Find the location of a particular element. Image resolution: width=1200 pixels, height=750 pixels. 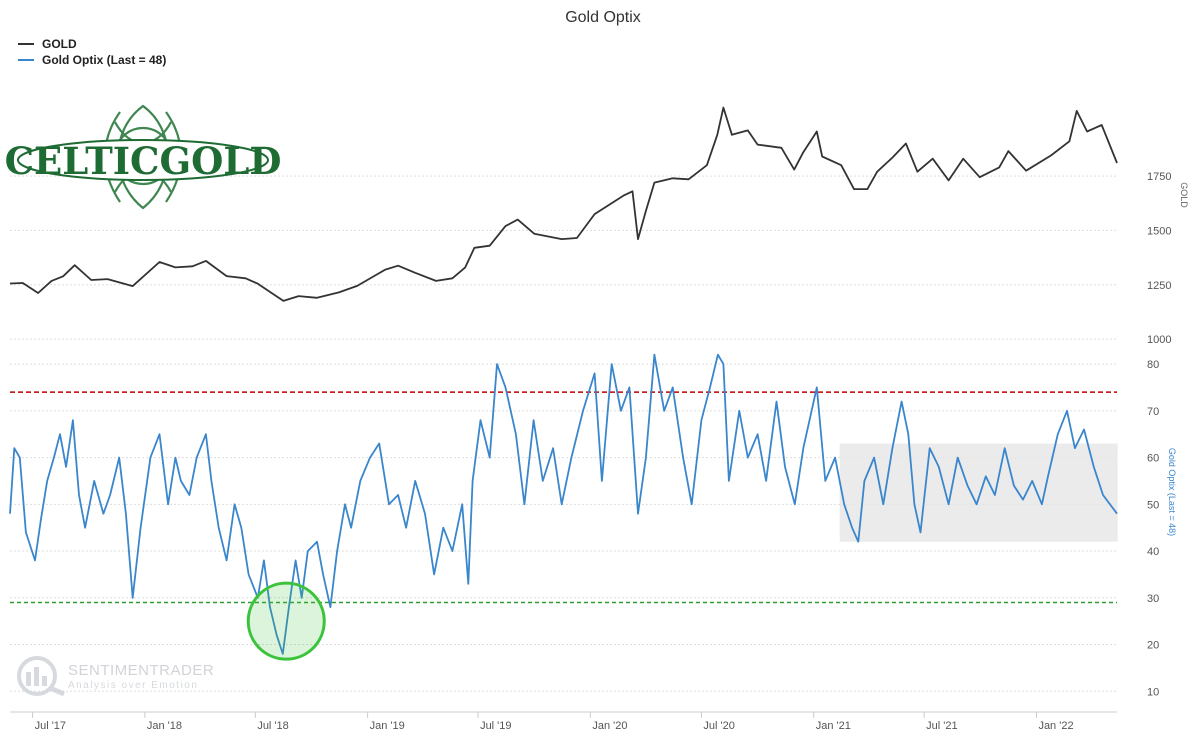

x-tick-label: Jan '21 is located at coordinates (833, 726).